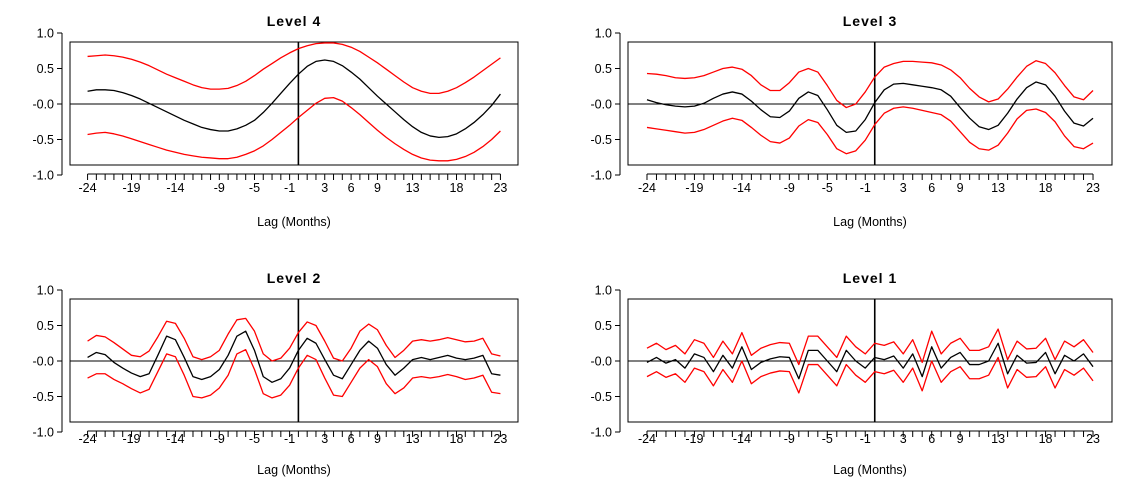 The height and width of the screenshot is (483, 1126). I want to click on chart-title: Level 3, so click(870, 21).